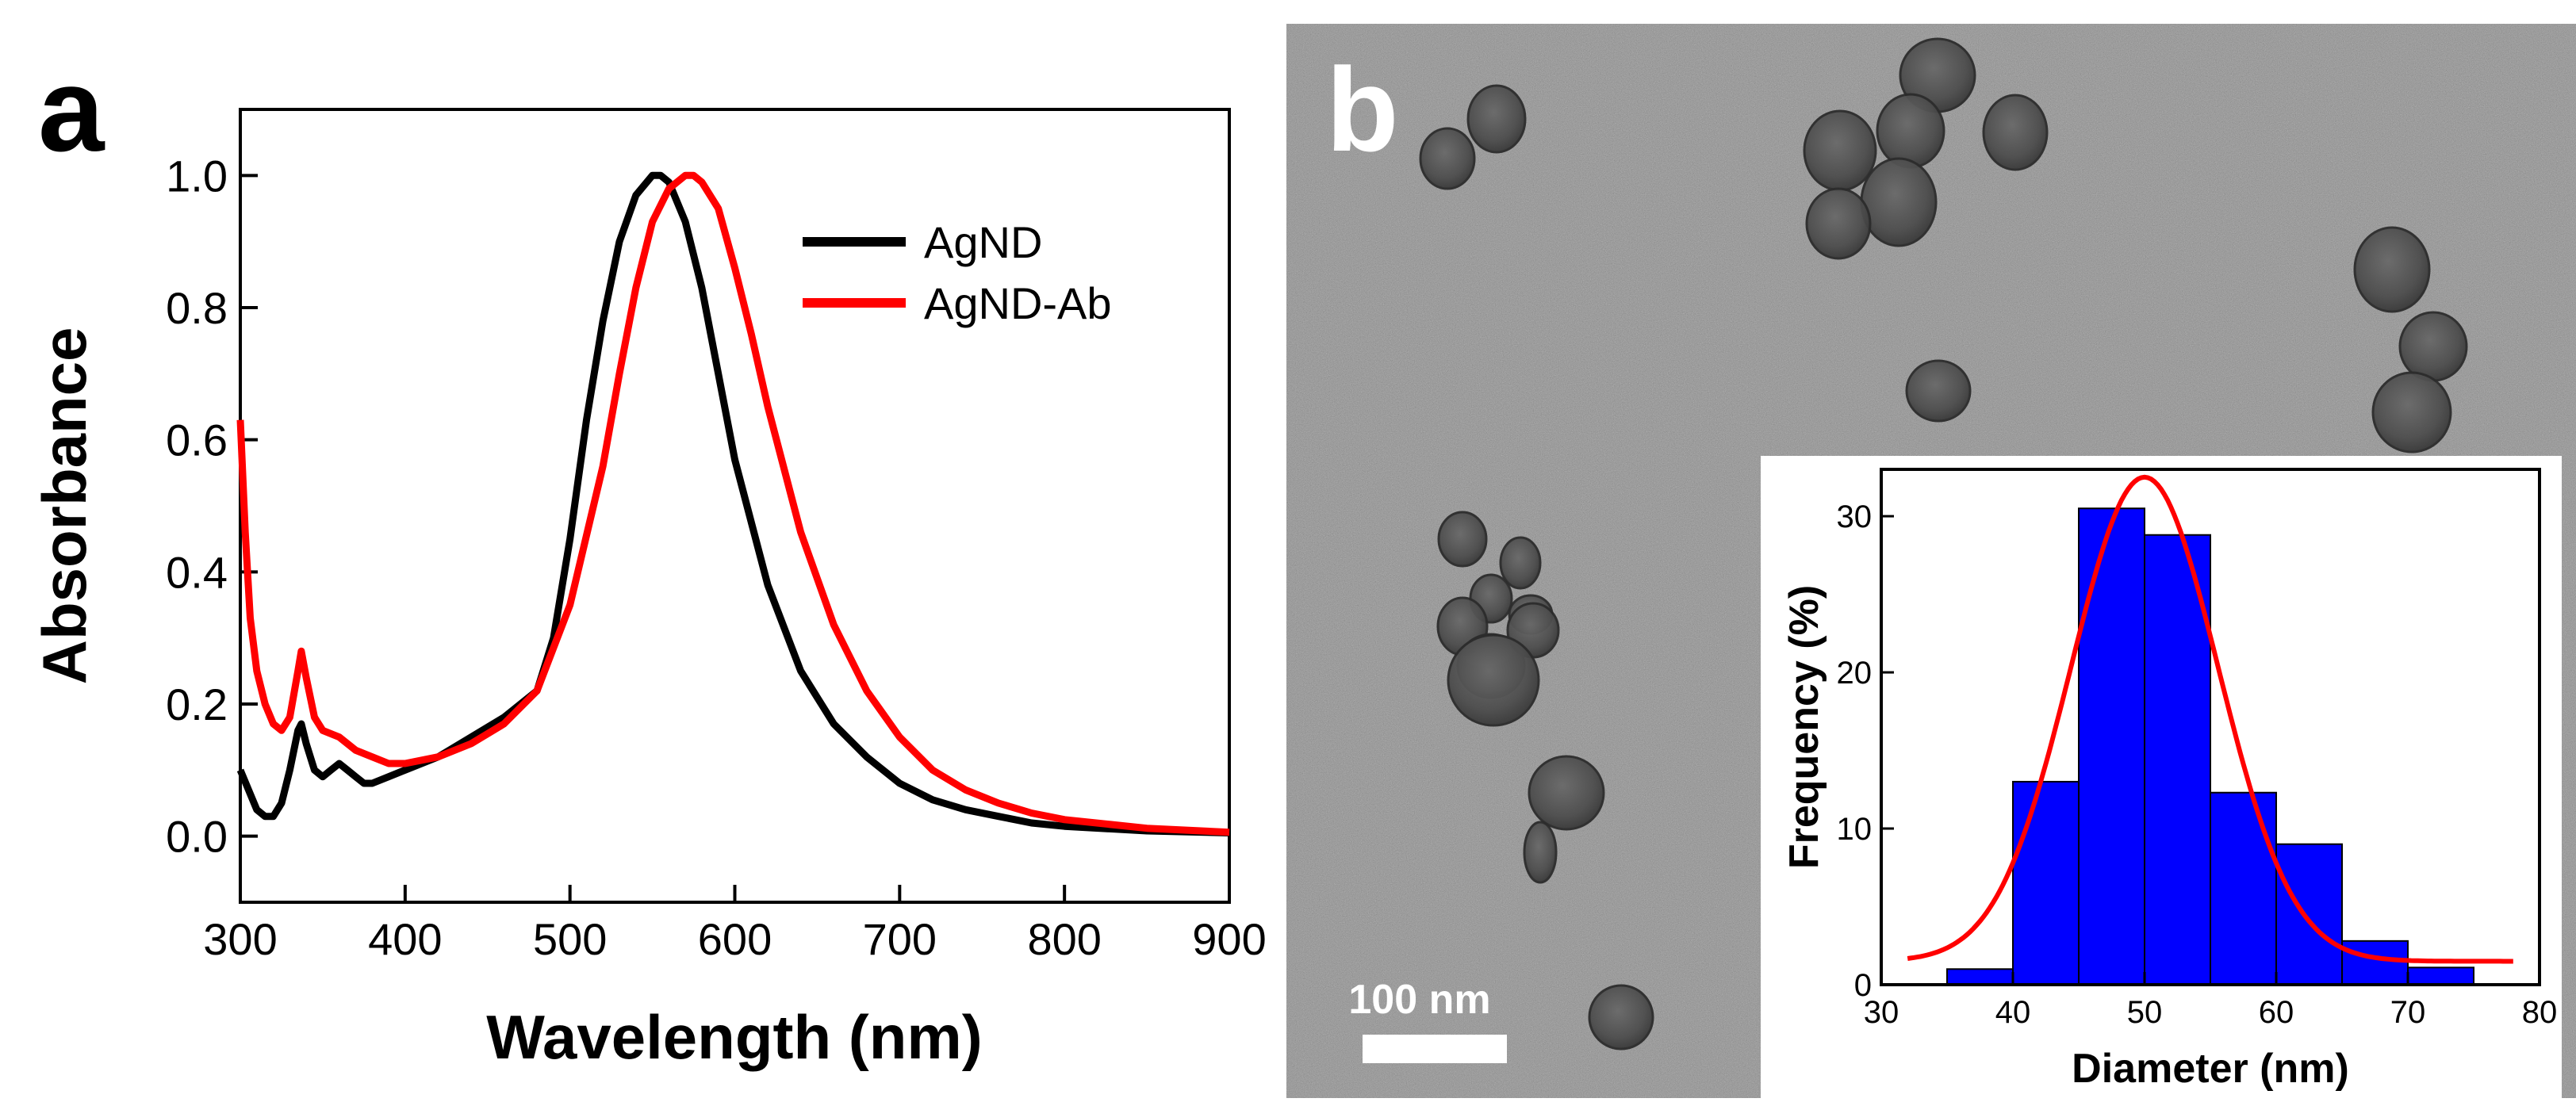 This screenshot has width=2576, height=1106. Describe the element at coordinates (1855, 829) in the screenshot. I see `inset-y-tick-label: 10` at that location.